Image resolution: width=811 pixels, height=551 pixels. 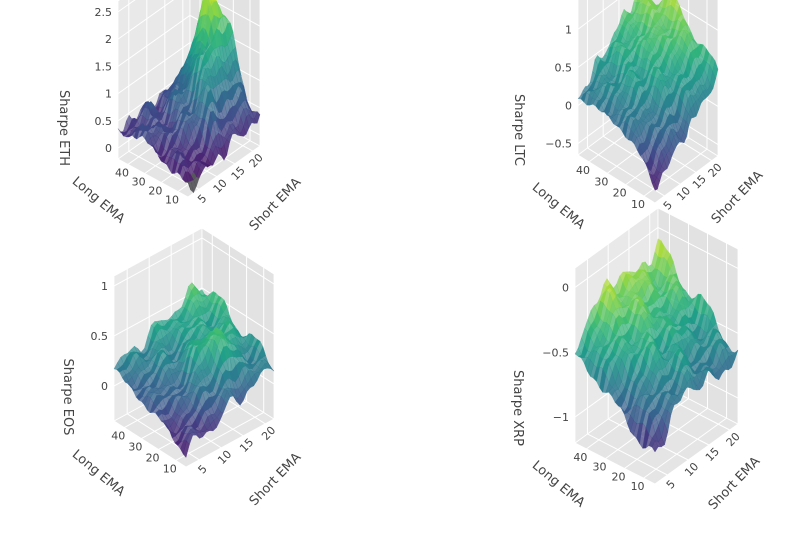 What do you see at coordinates (63, 128) in the screenshot?
I see `z-axis-title: Sharpe ETH` at bounding box center [63, 128].